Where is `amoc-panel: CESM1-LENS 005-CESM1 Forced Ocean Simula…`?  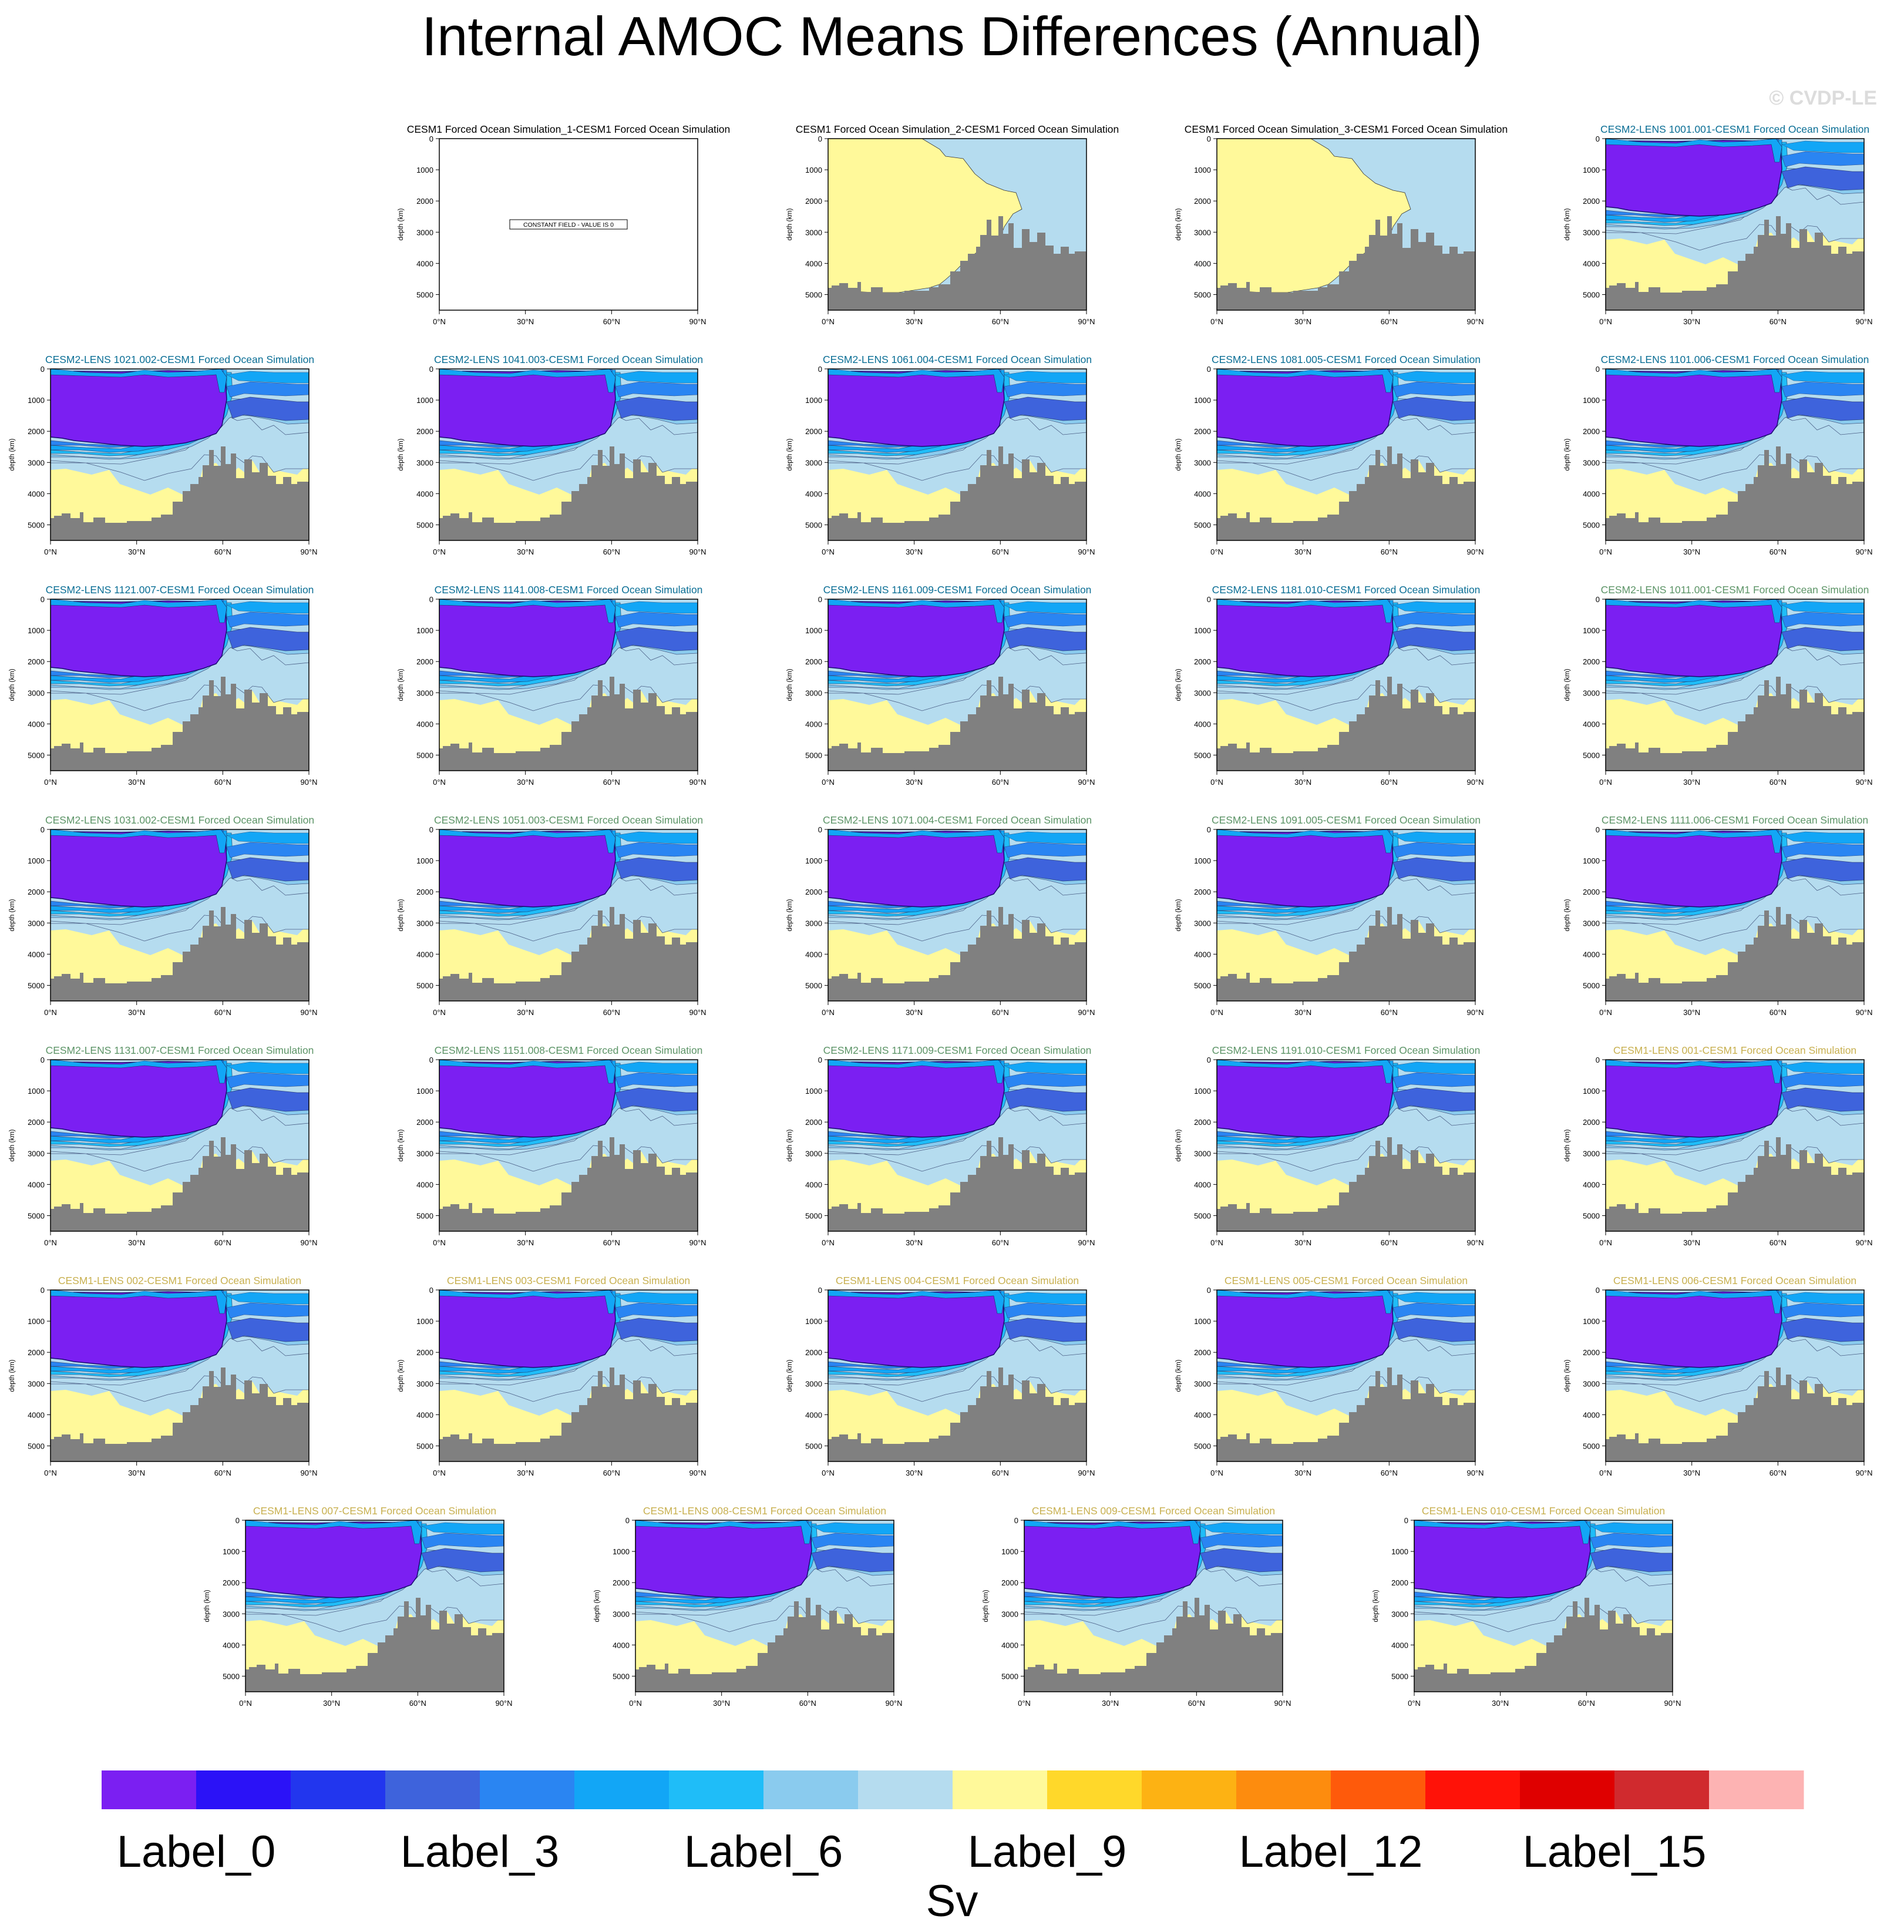 amoc-panel: CESM1-LENS 005-CESM1 Forced Ocean Simula… is located at coordinates (1329, 1376).